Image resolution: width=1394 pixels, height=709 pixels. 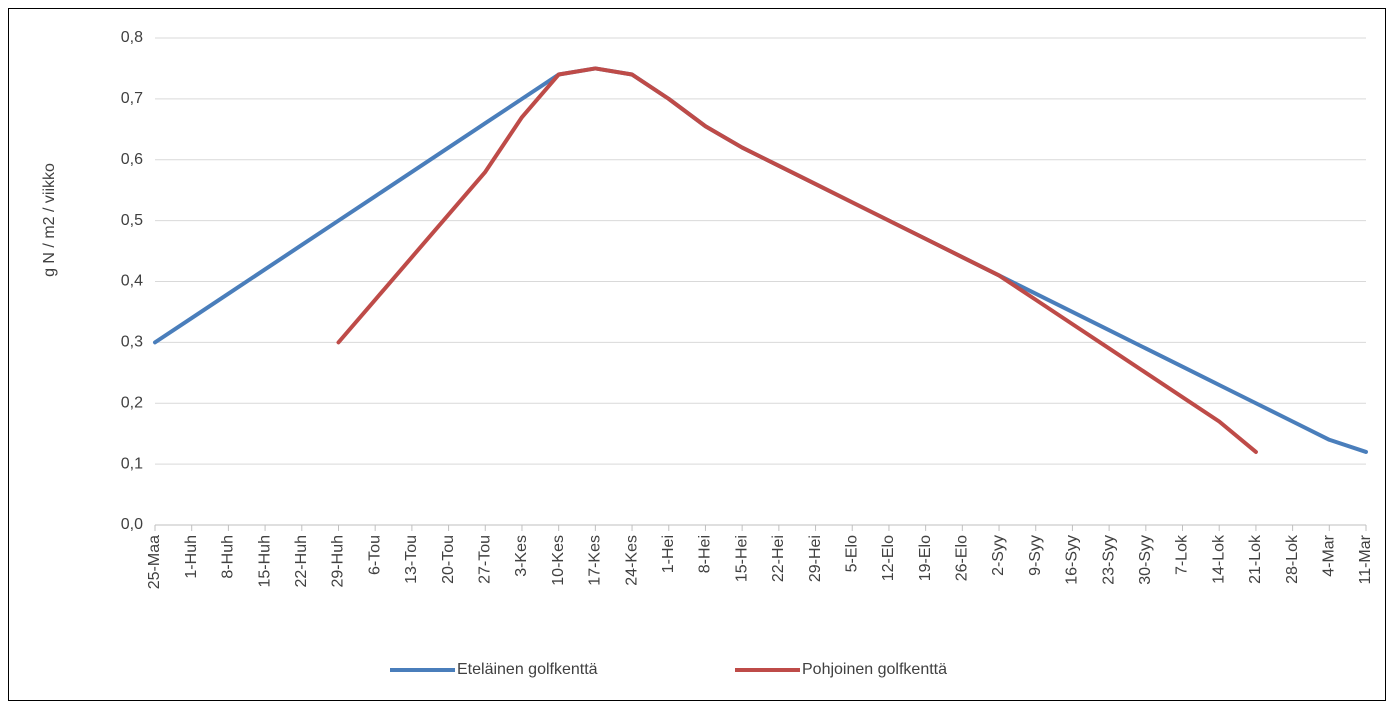 I want to click on y-tick-label: 0,6, so click(x=132, y=159).